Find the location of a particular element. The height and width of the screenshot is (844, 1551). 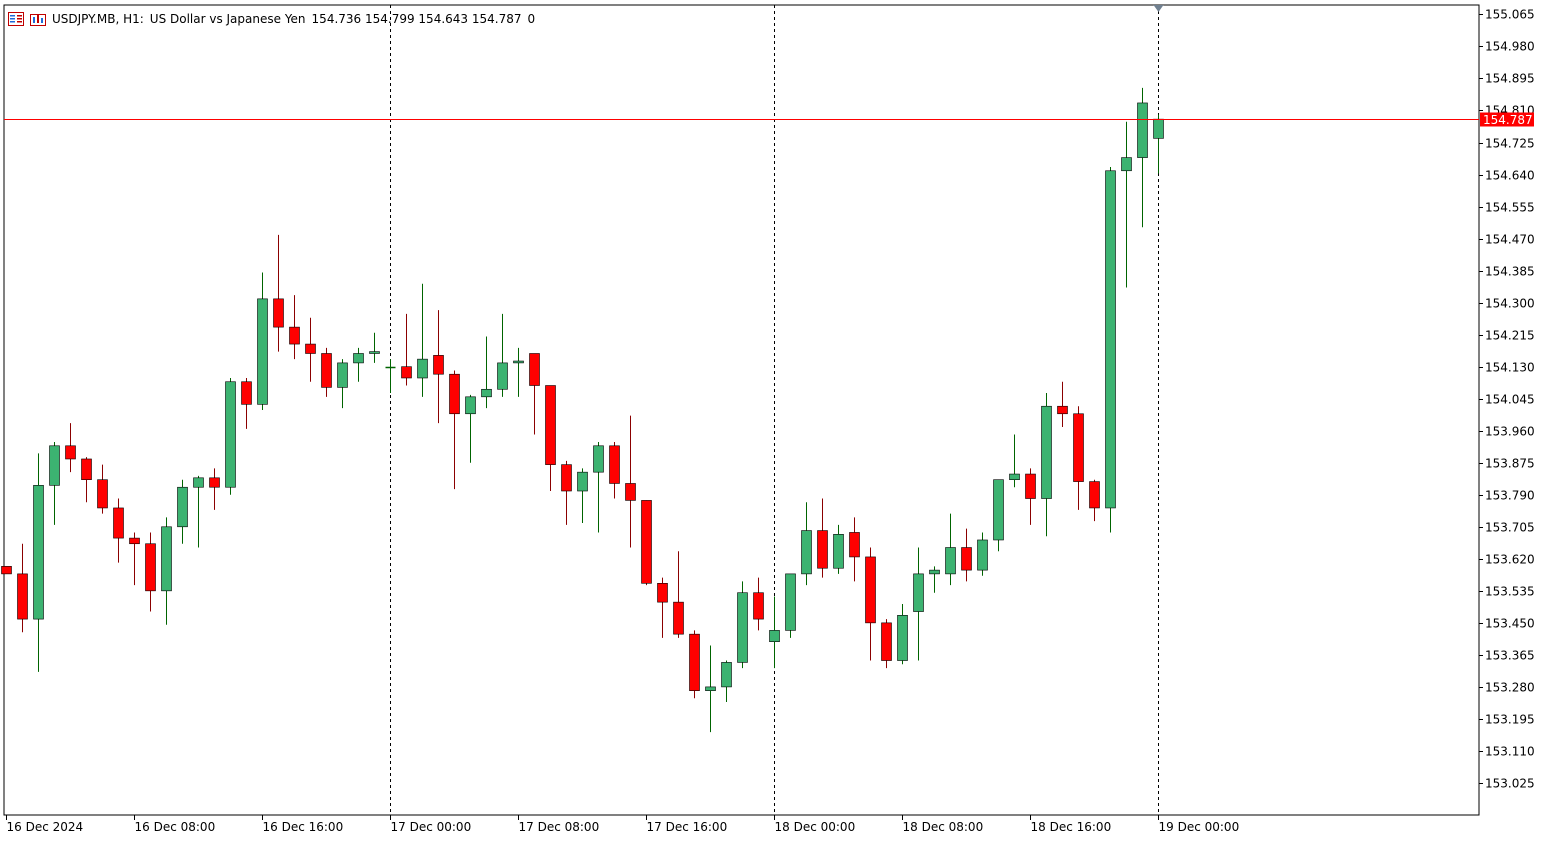

y-tick-label: 154.385 is located at coordinates (1510, 272).